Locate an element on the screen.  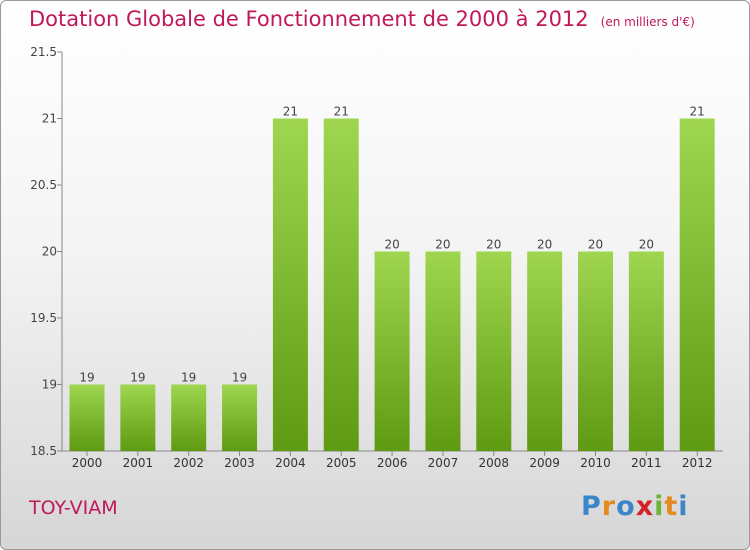
y-tick-label: 20.5 is located at coordinates (43, 185).